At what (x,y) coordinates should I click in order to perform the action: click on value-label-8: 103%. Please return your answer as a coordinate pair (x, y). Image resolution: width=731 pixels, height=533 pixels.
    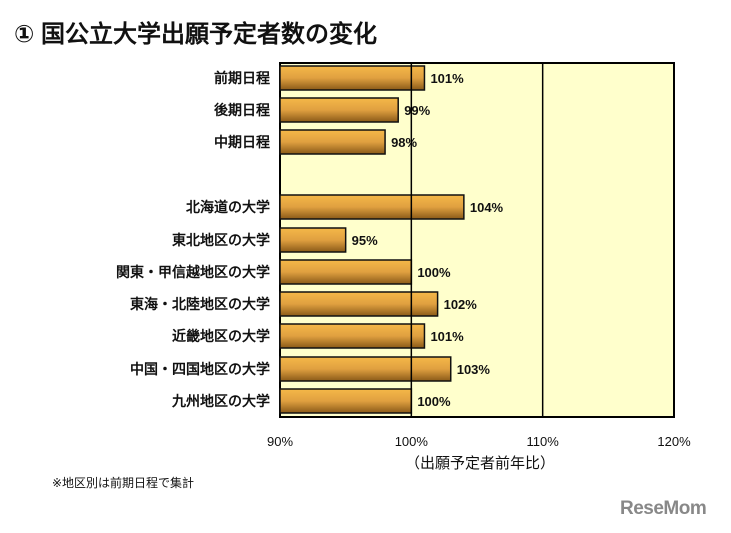
    Looking at the image, I should click on (474, 369).